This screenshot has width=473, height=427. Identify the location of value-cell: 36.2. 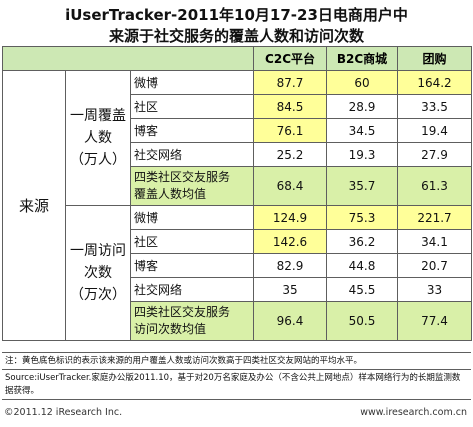
(362, 241).